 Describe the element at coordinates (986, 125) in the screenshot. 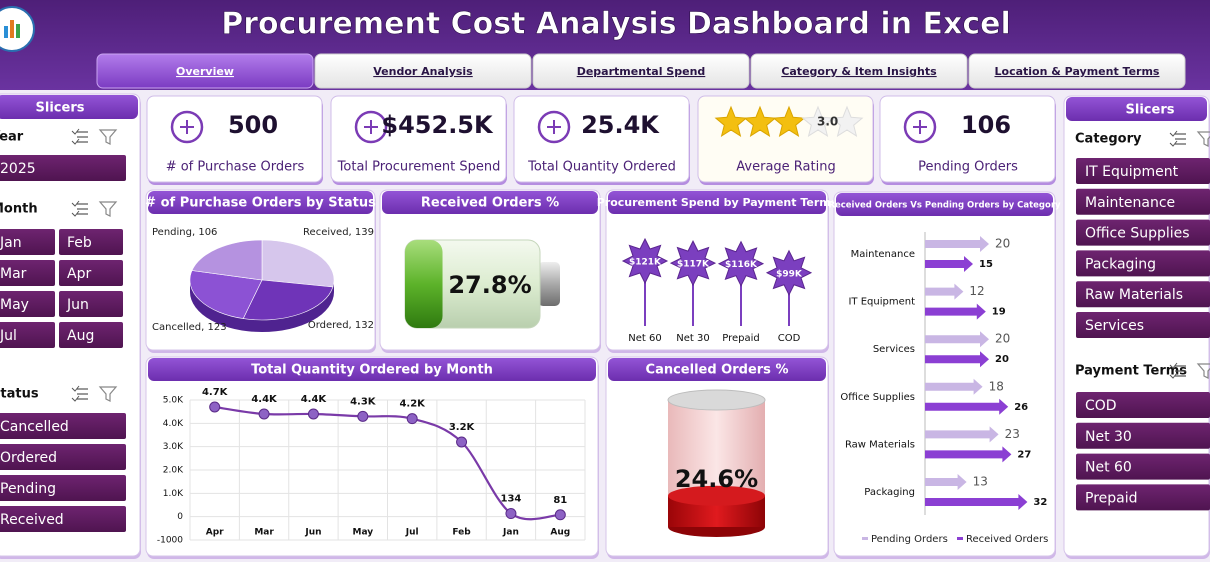

I see `kpi-value: 106` at that location.